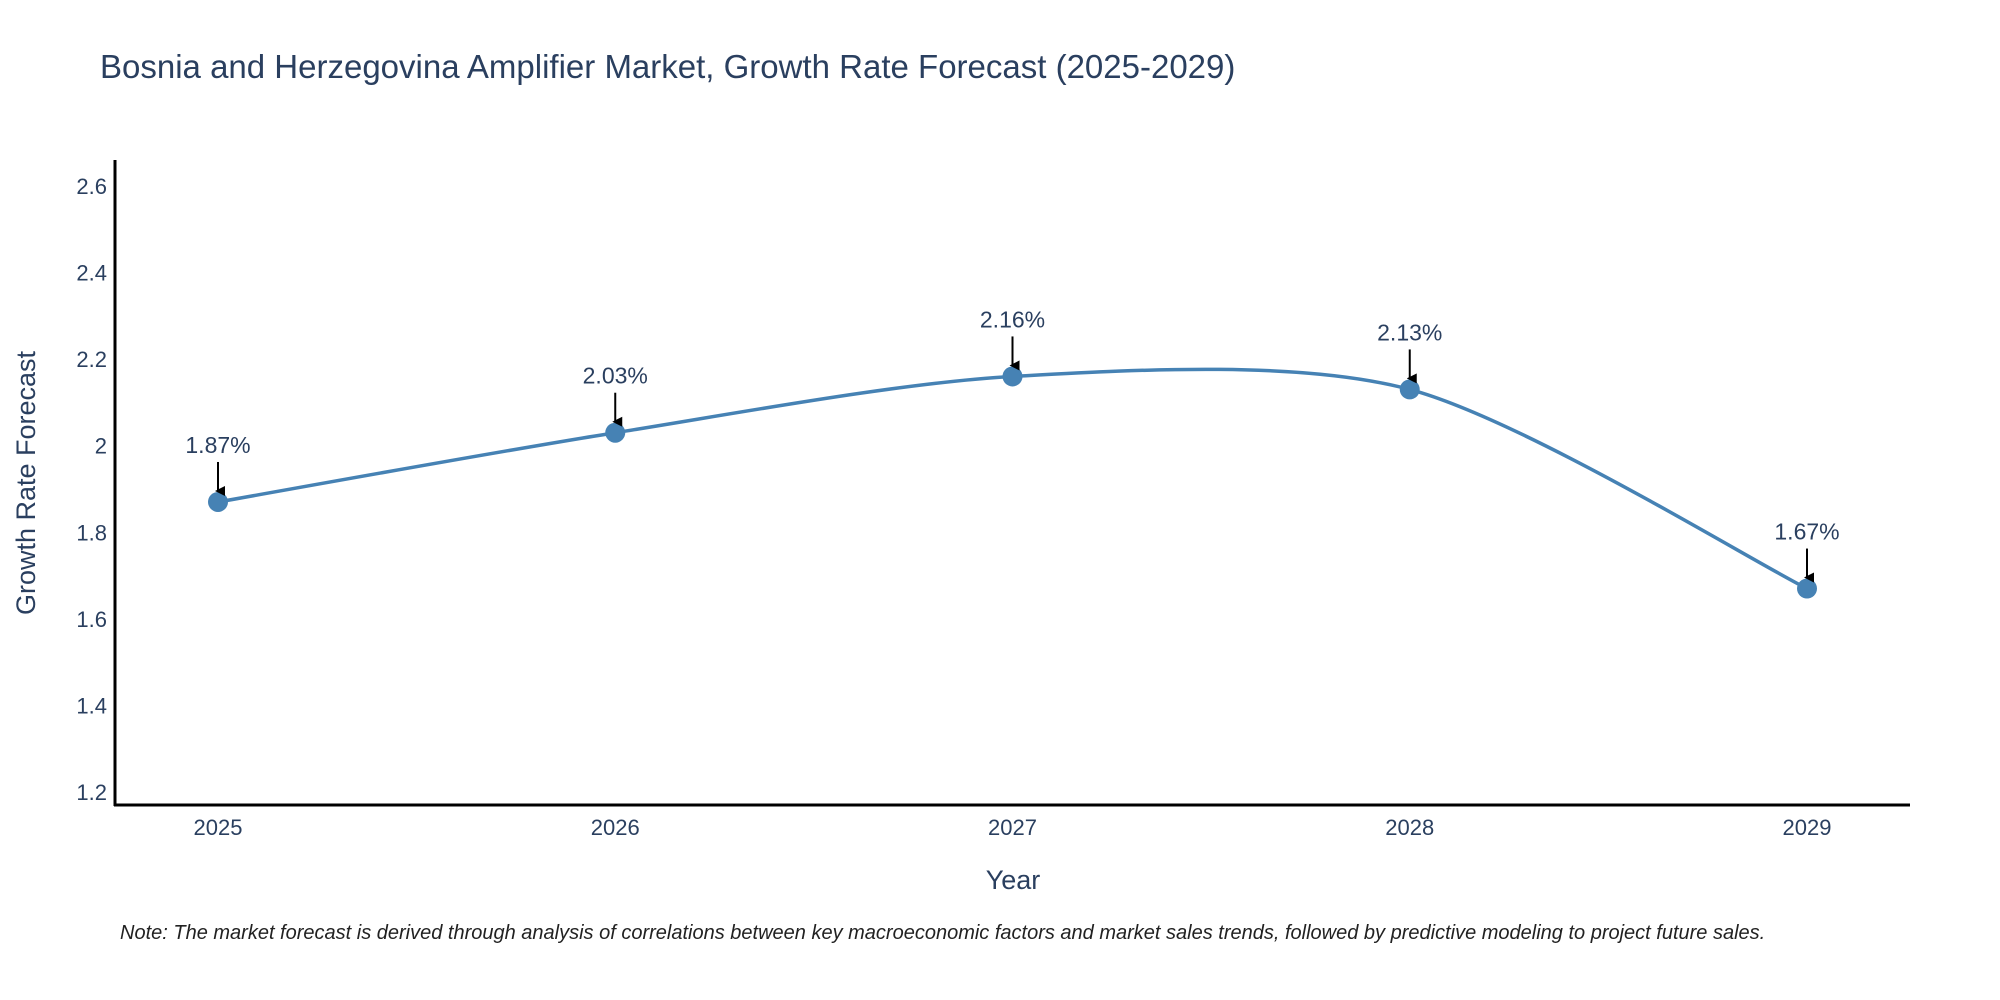 The height and width of the screenshot is (1000, 2000). What do you see at coordinates (1012, 319) in the screenshot?
I see `data-label: 2.16%` at bounding box center [1012, 319].